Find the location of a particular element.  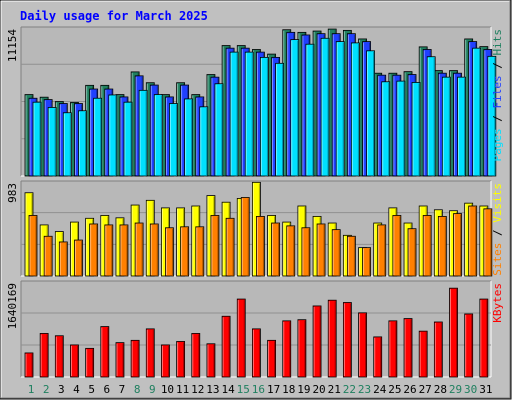

x-tick-label: 13 is located at coordinates (212, 389).